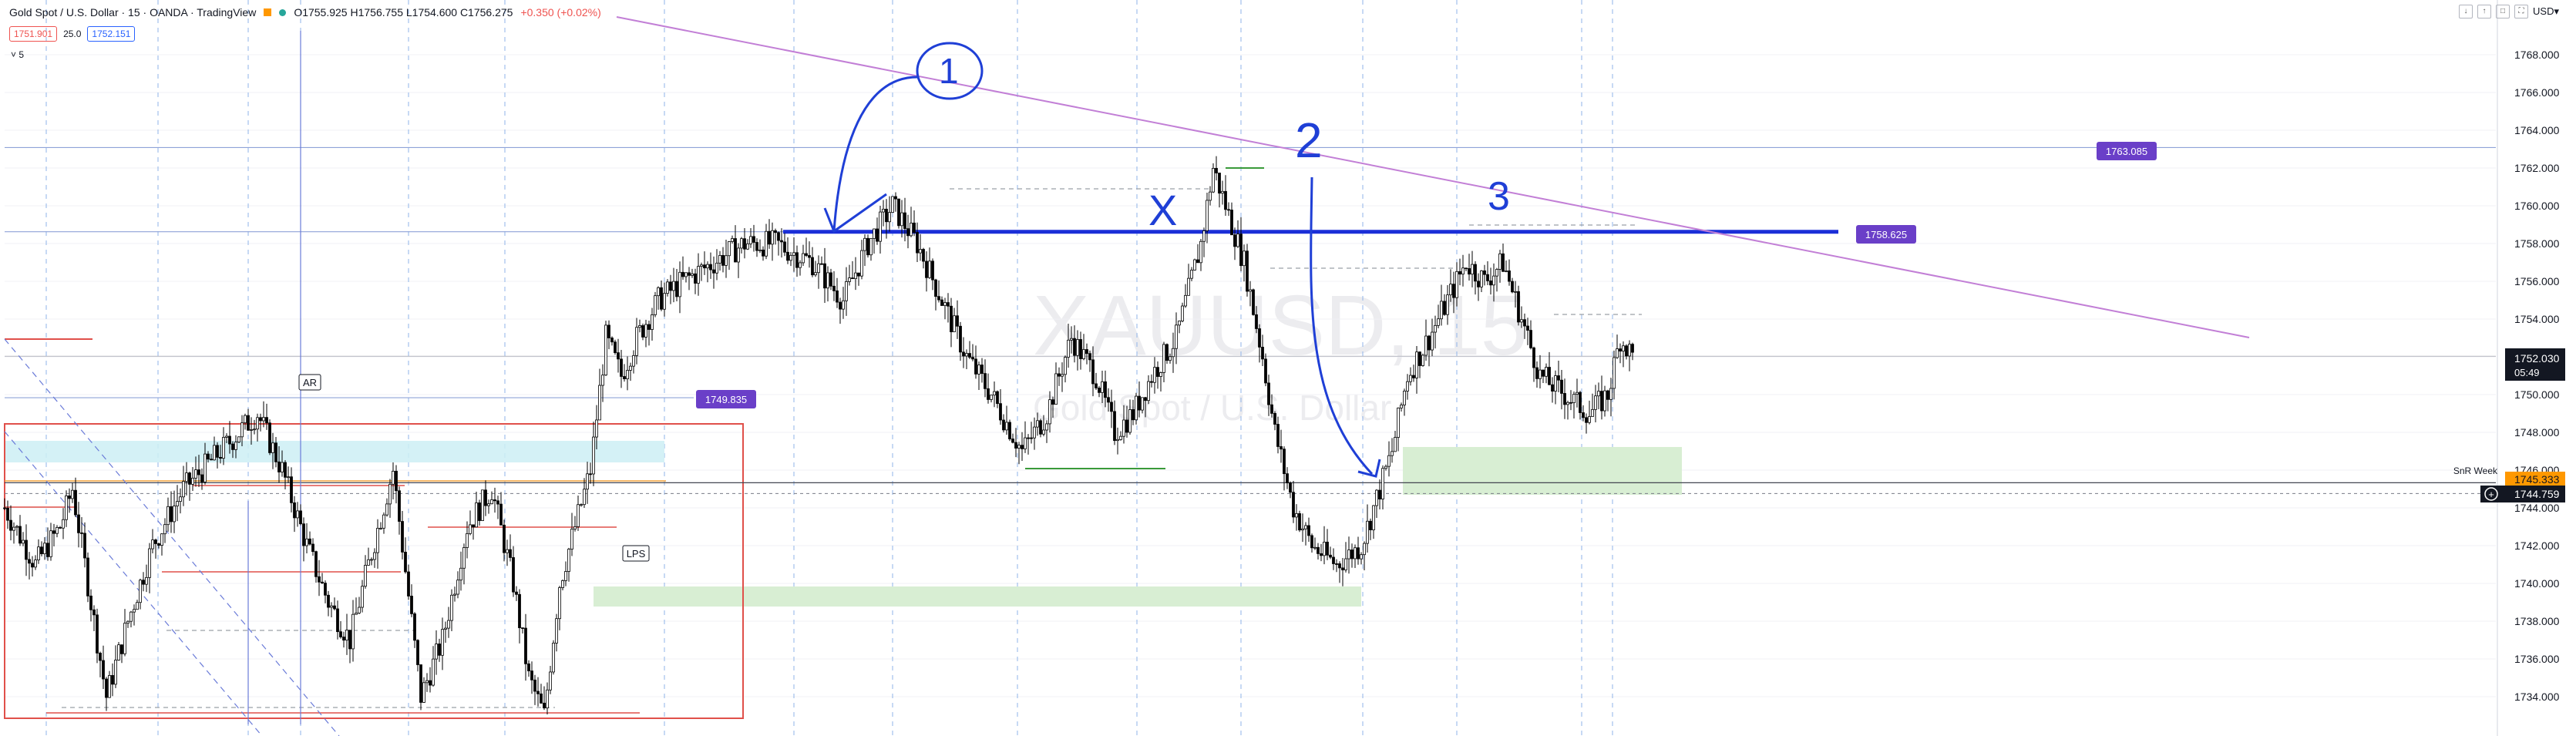 Image resolution: width=2576 pixels, height=736 pixels. Describe the element at coordinates (14, 54) in the screenshot. I see `chevron-down-icon: ˅` at that location.